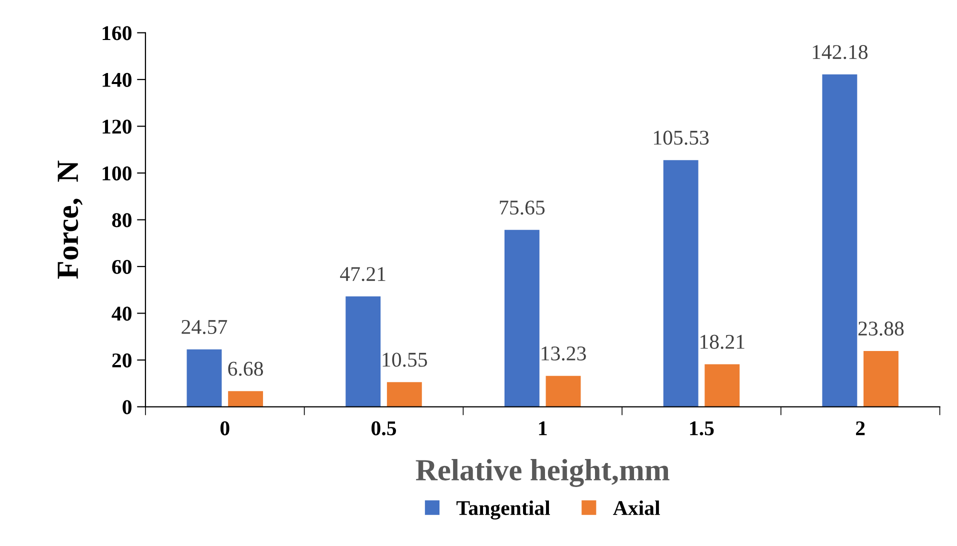 The image size is (957, 546). What do you see at coordinates (405, 359) in the screenshot?
I see `data-label: 10.55` at bounding box center [405, 359].